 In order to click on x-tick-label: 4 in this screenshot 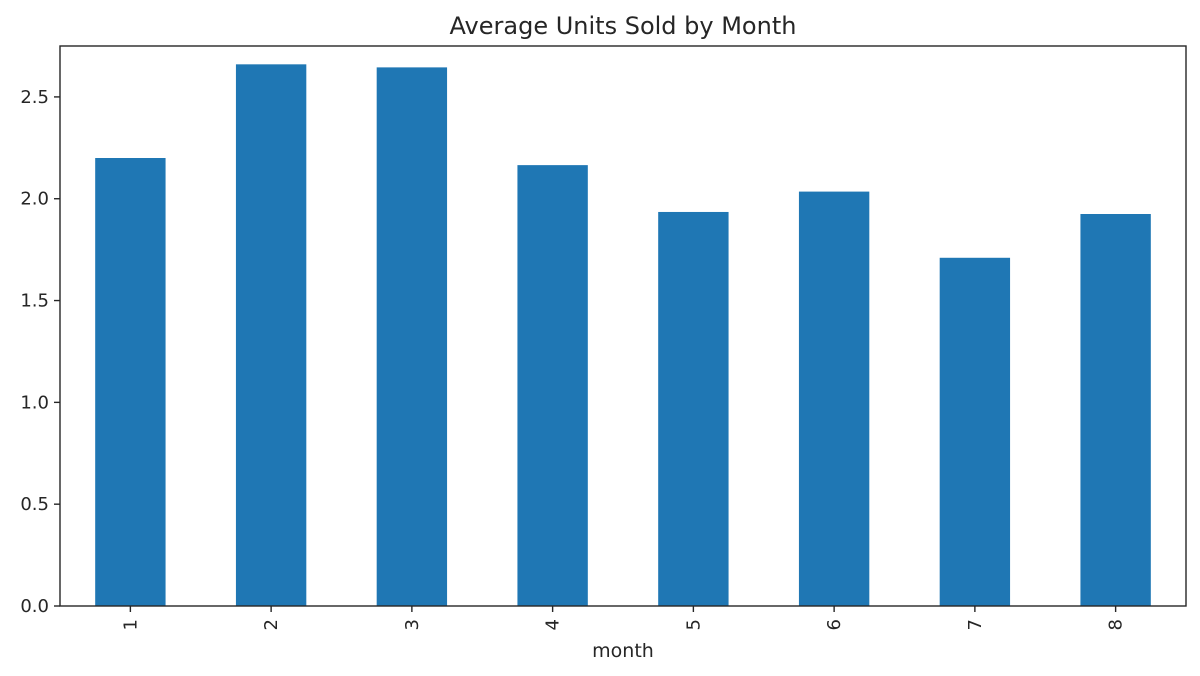, I will do `click(553, 624)`.